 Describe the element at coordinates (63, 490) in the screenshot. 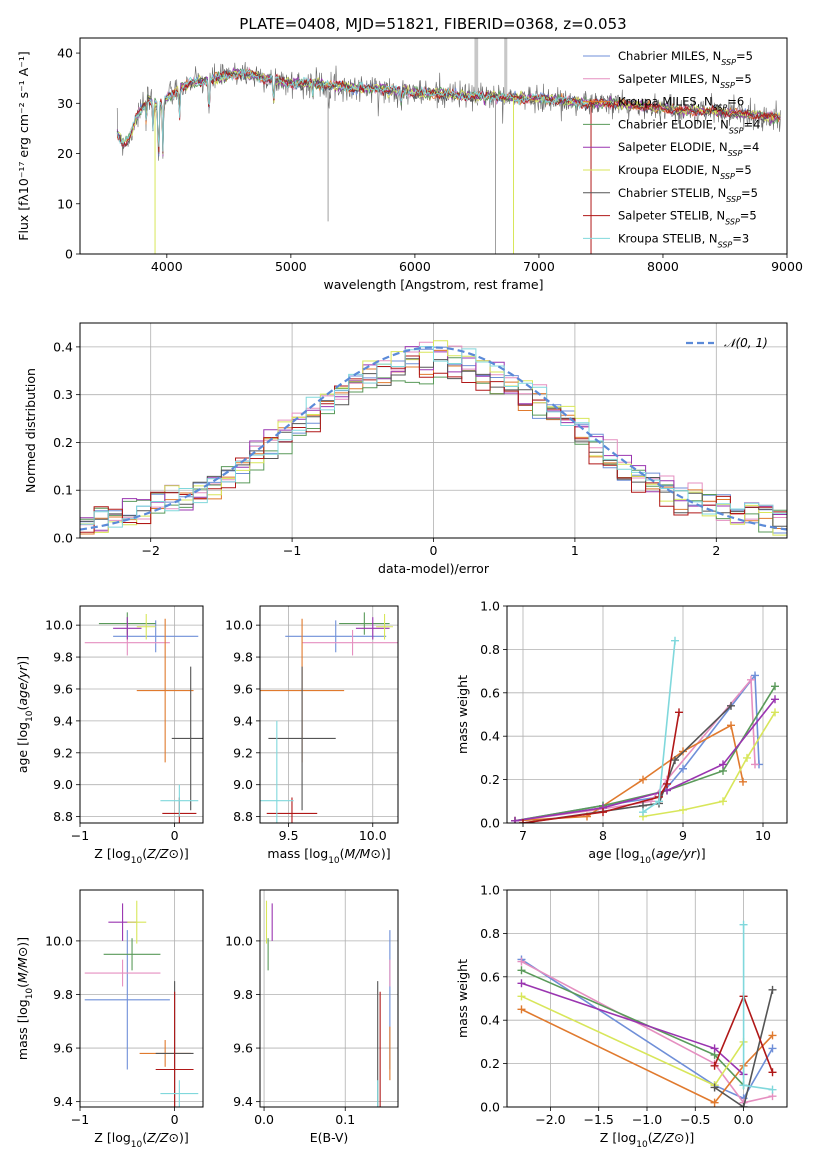

I see `tick-label-y: 0.1` at that location.